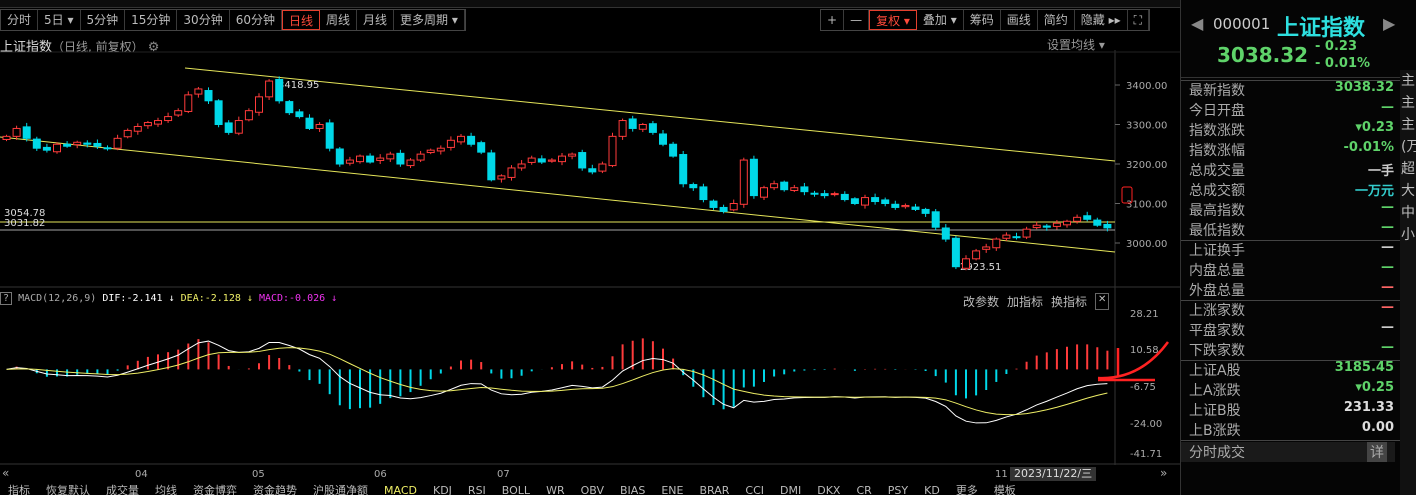 Image resolution: width=1416 pixels, height=495 pixels. I want to click on side-tab: 主, so click(1408, 81).